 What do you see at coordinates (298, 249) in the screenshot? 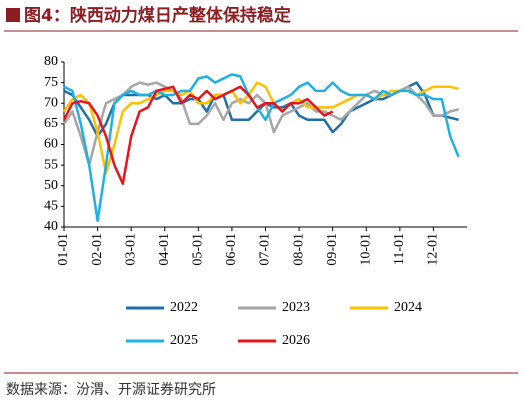
I see `x-tick-label: 08-01` at bounding box center [298, 249].